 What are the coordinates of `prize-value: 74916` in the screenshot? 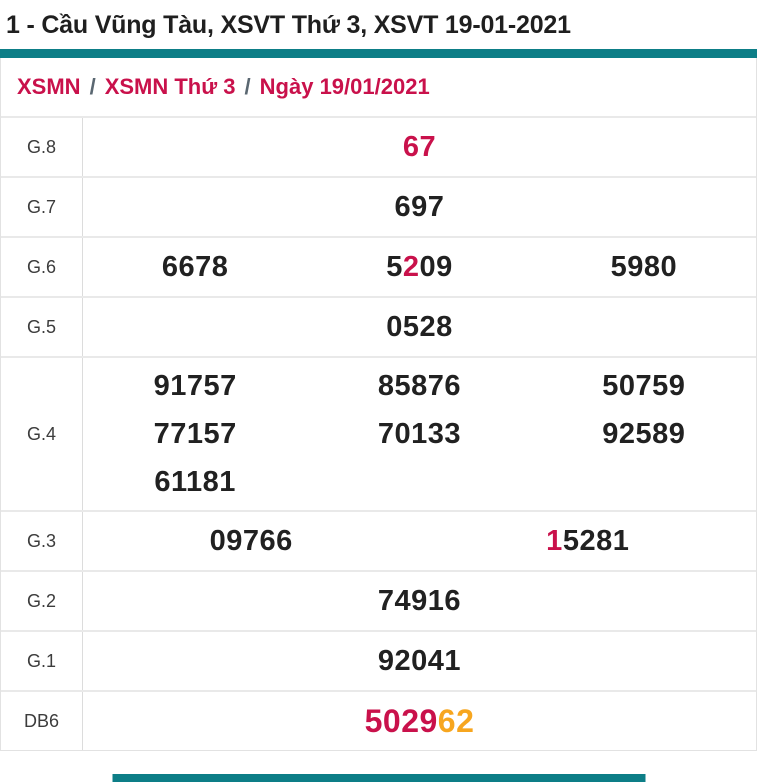 It's located at (419, 601).